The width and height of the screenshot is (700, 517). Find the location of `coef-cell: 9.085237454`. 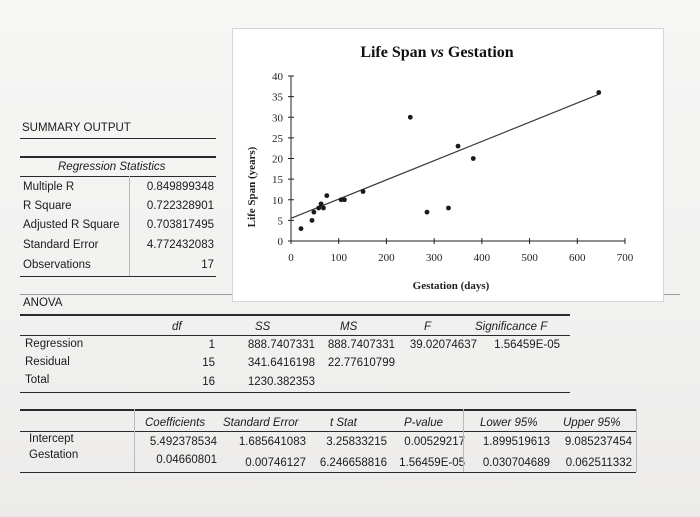

coef-cell: 9.085237454 is located at coordinates (598, 442).